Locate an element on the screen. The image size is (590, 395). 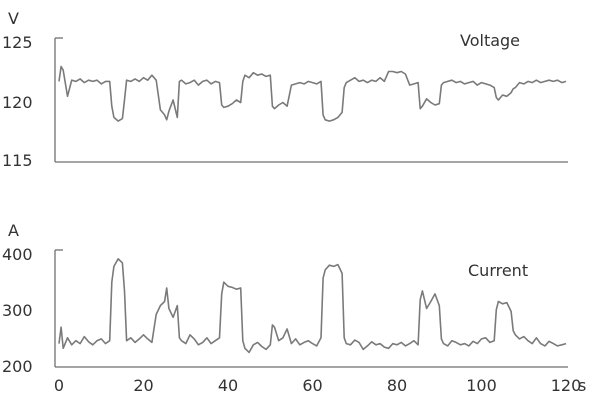
current-unit-label: A is located at coordinates (13, 230).